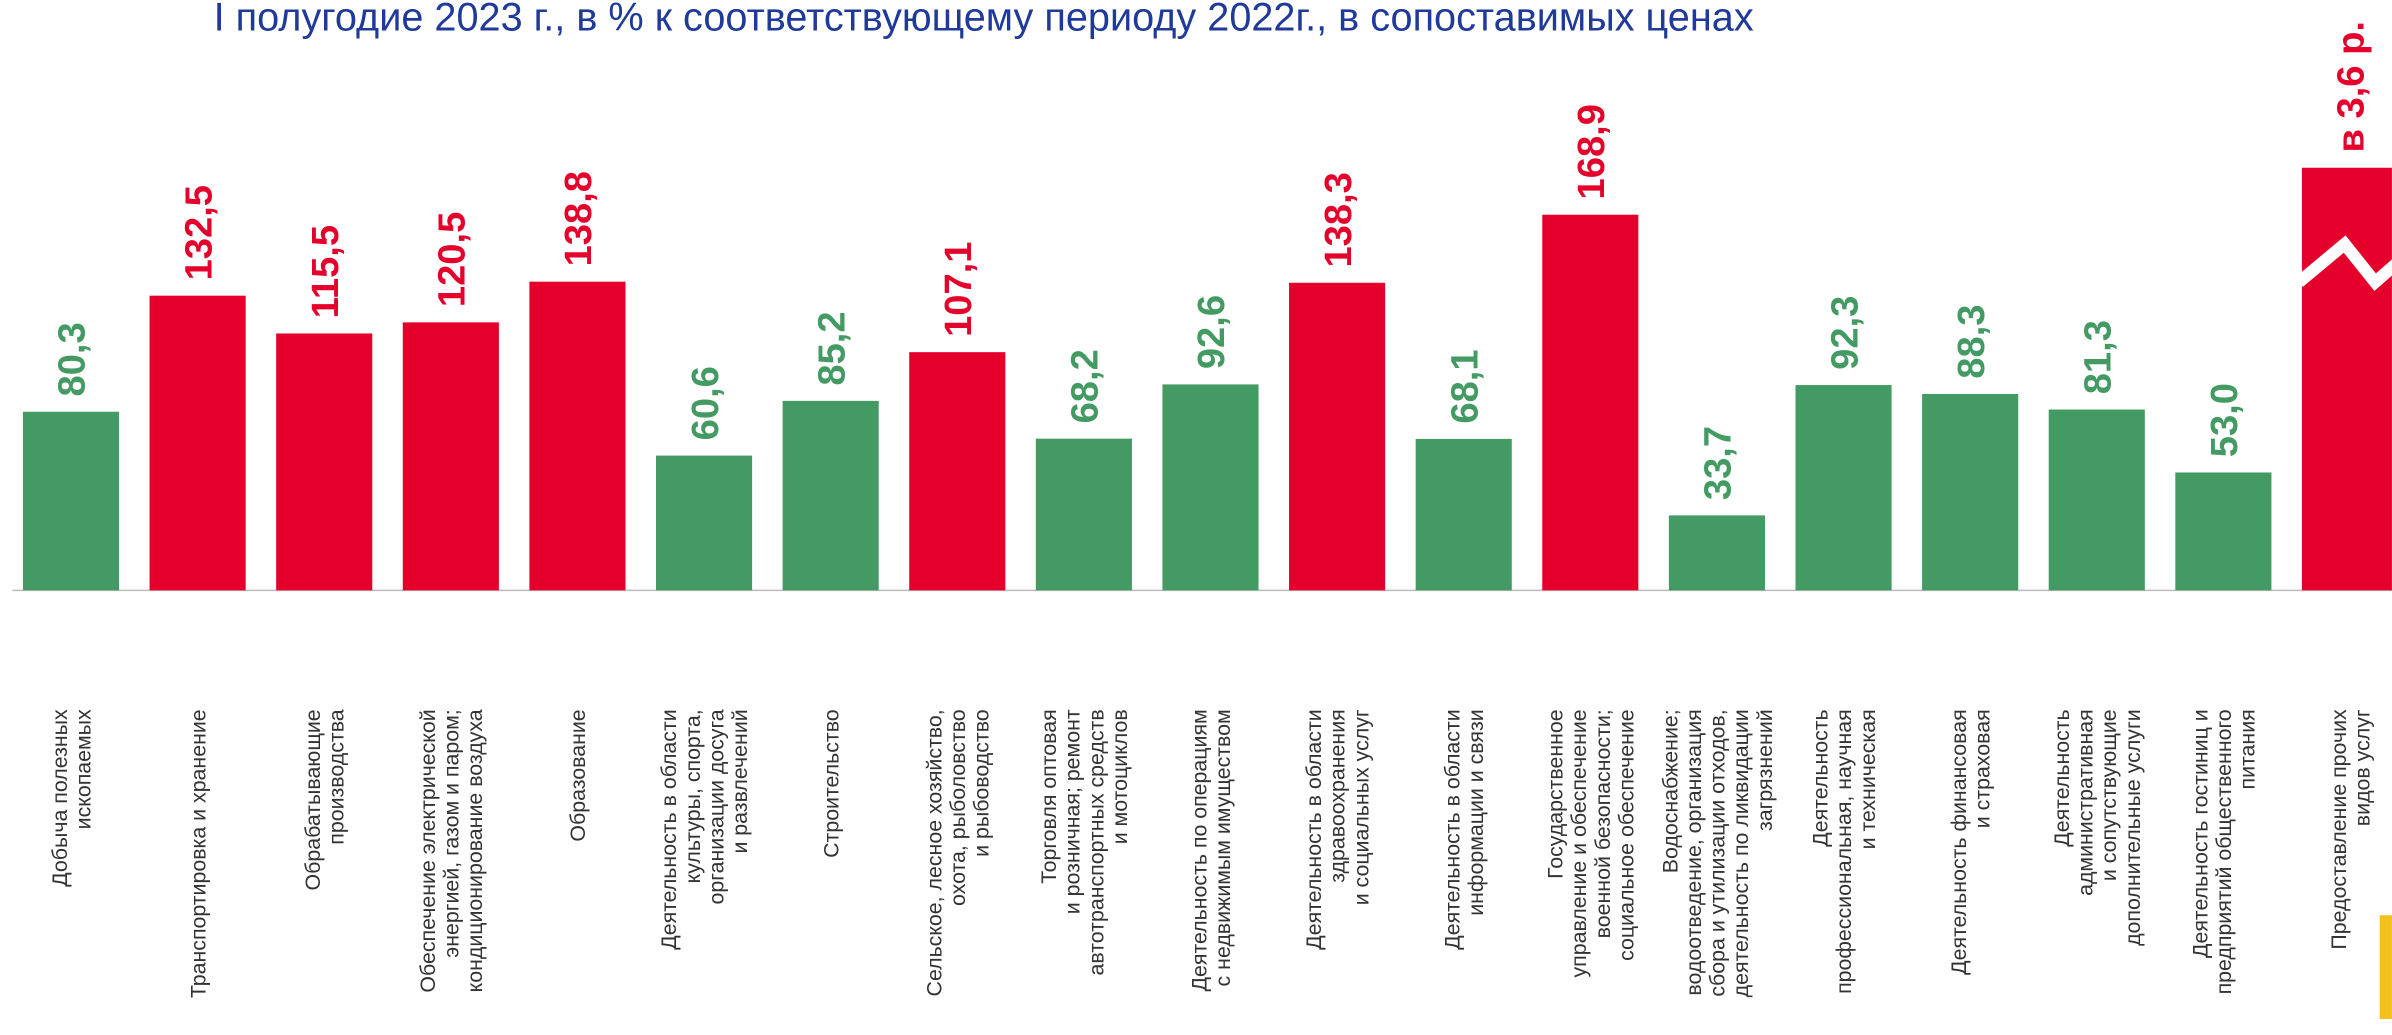 The image size is (2392, 1035). Describe the element at coordinates (1971, 842) in the screenshot. I see `category-label: Деятельность финансоваяи страховая` at that location.